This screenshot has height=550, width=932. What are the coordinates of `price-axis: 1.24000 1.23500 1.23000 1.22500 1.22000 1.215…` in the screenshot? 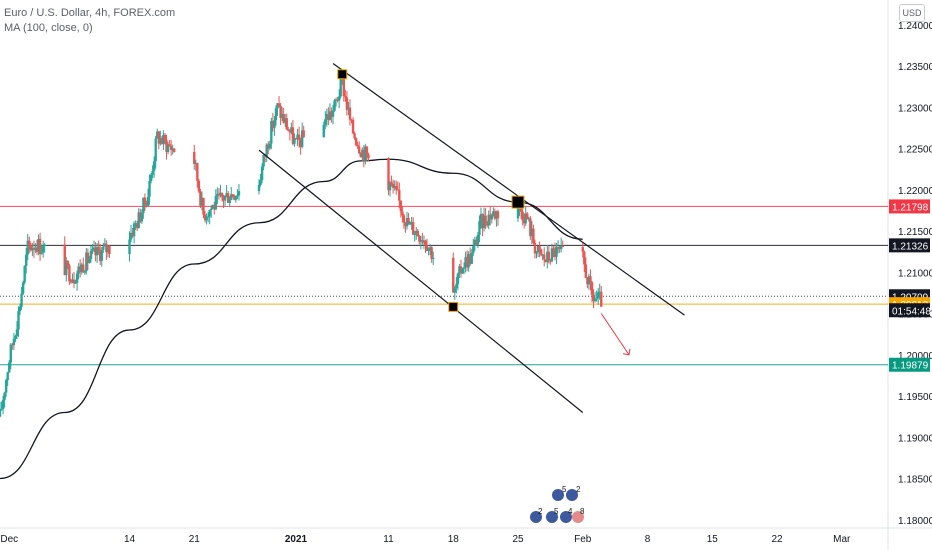 It's located at (915, 274).